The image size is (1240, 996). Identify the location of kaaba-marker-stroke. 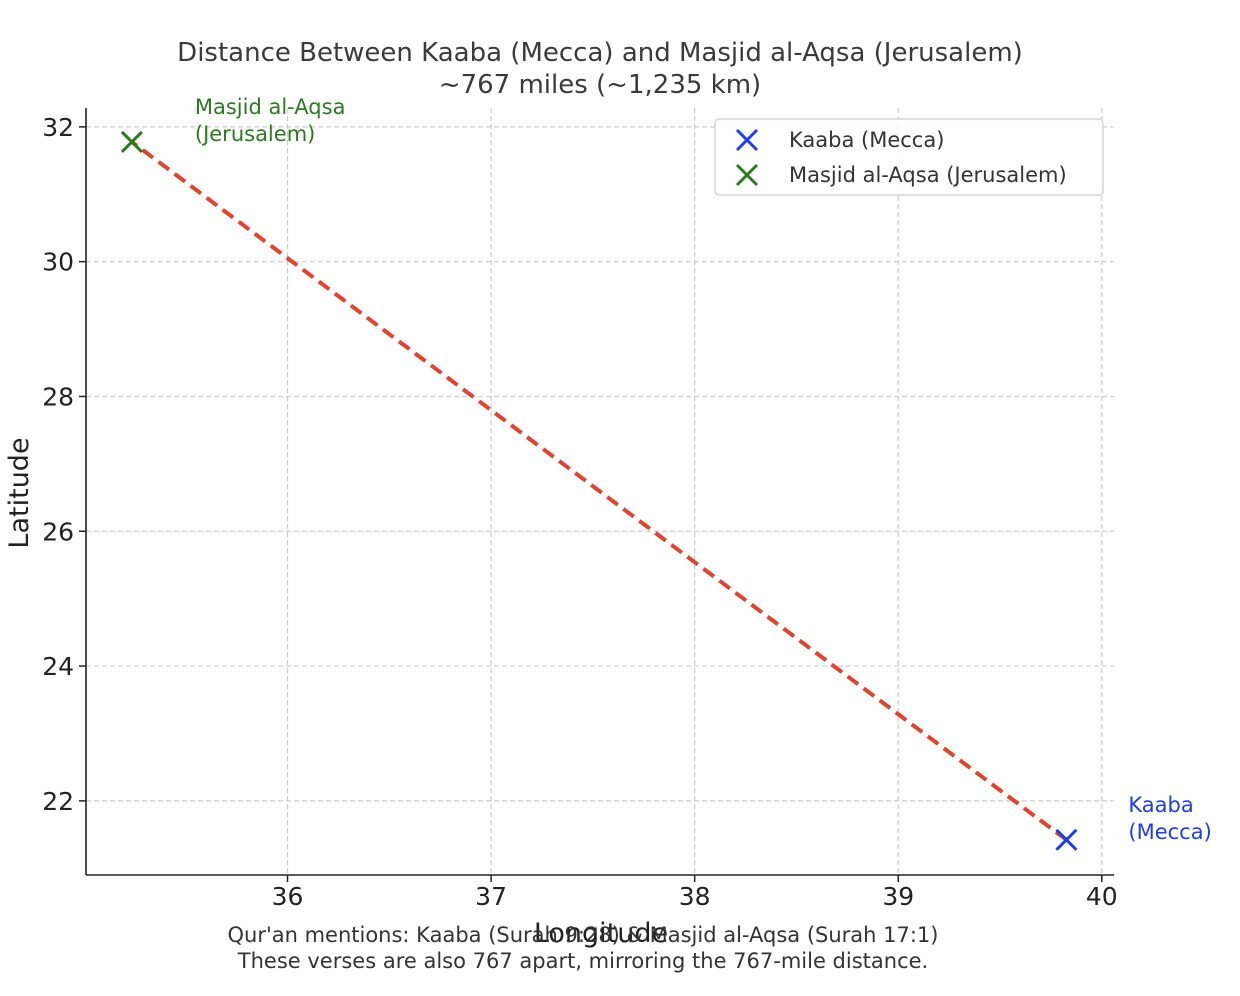
(1066, 839).